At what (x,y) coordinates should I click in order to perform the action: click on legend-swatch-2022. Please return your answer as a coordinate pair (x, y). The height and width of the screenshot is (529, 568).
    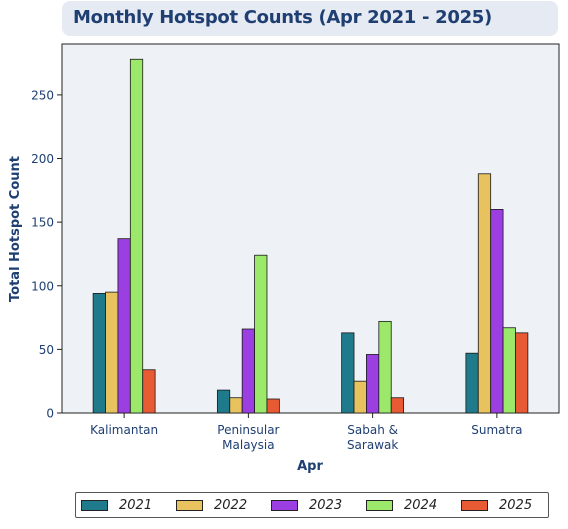
    Looking at the image, I should click on (189, 505).